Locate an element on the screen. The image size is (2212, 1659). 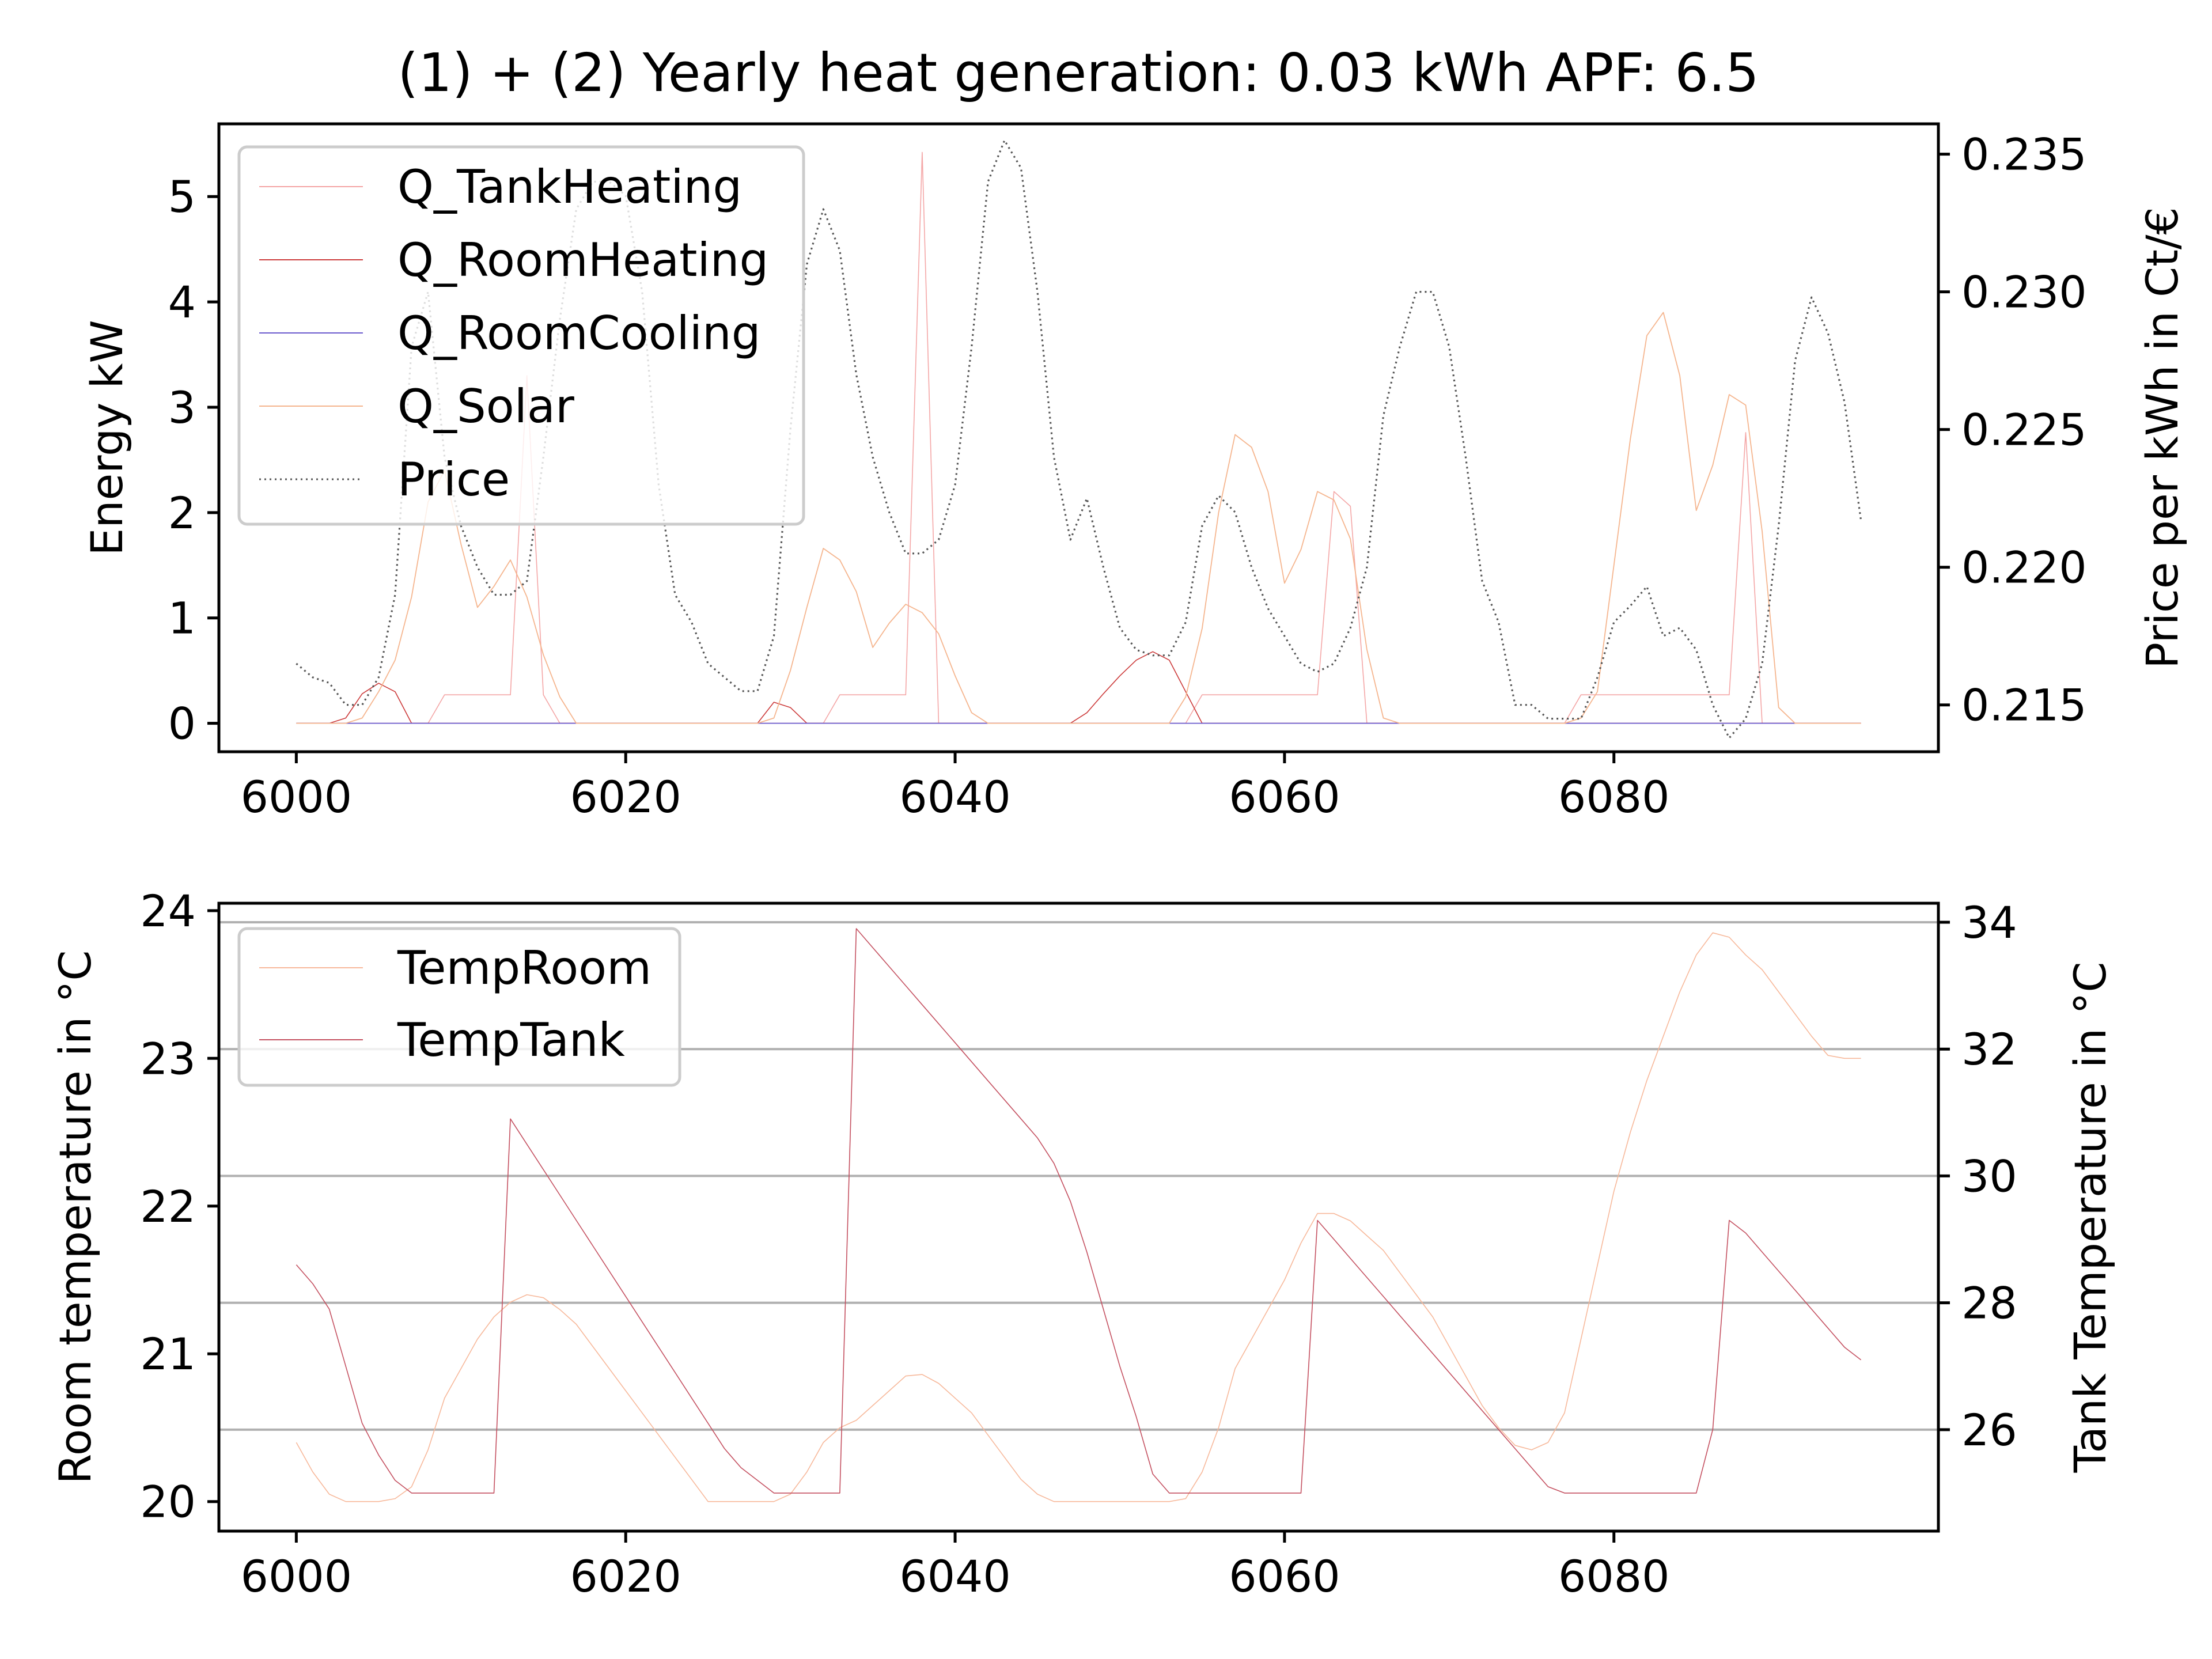
room-temperature-y-ticks: 20 21 22 23 24 is located at coordinates (179, 1206).